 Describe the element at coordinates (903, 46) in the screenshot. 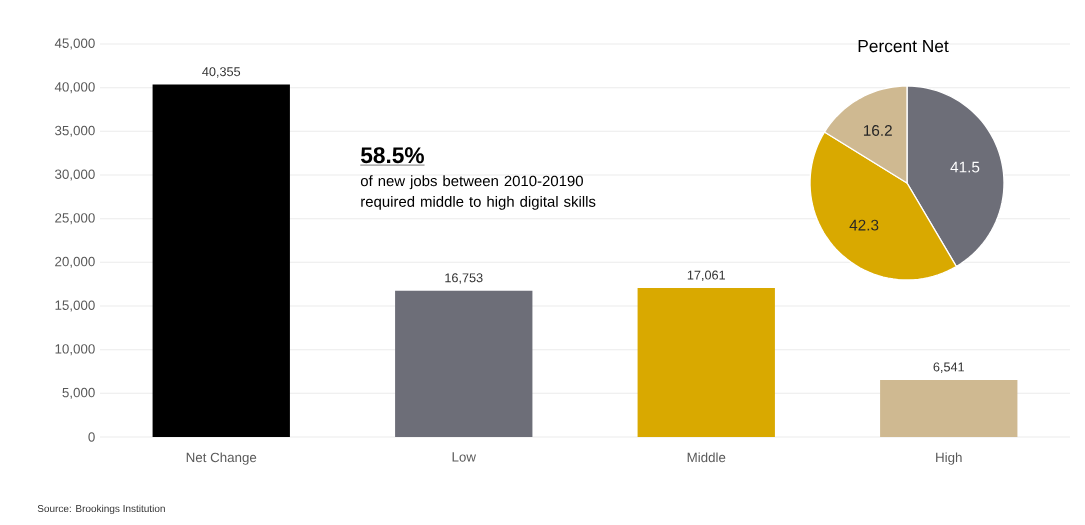

I see `chart-title: Percent Net` at that location.